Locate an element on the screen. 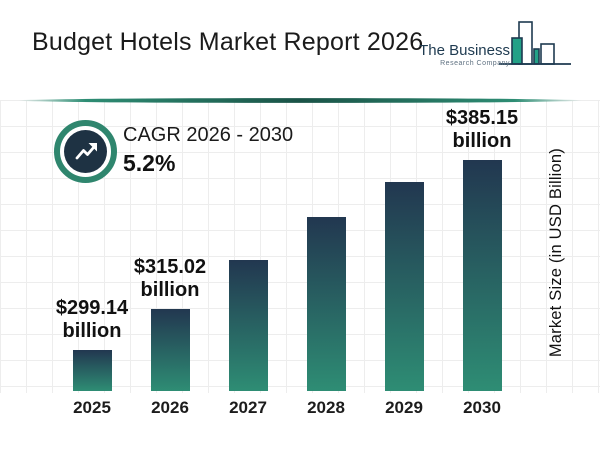 The width and height of the screenshot is (600, 450). cagr-value: 5.2% is located at coordinates (149, 163).